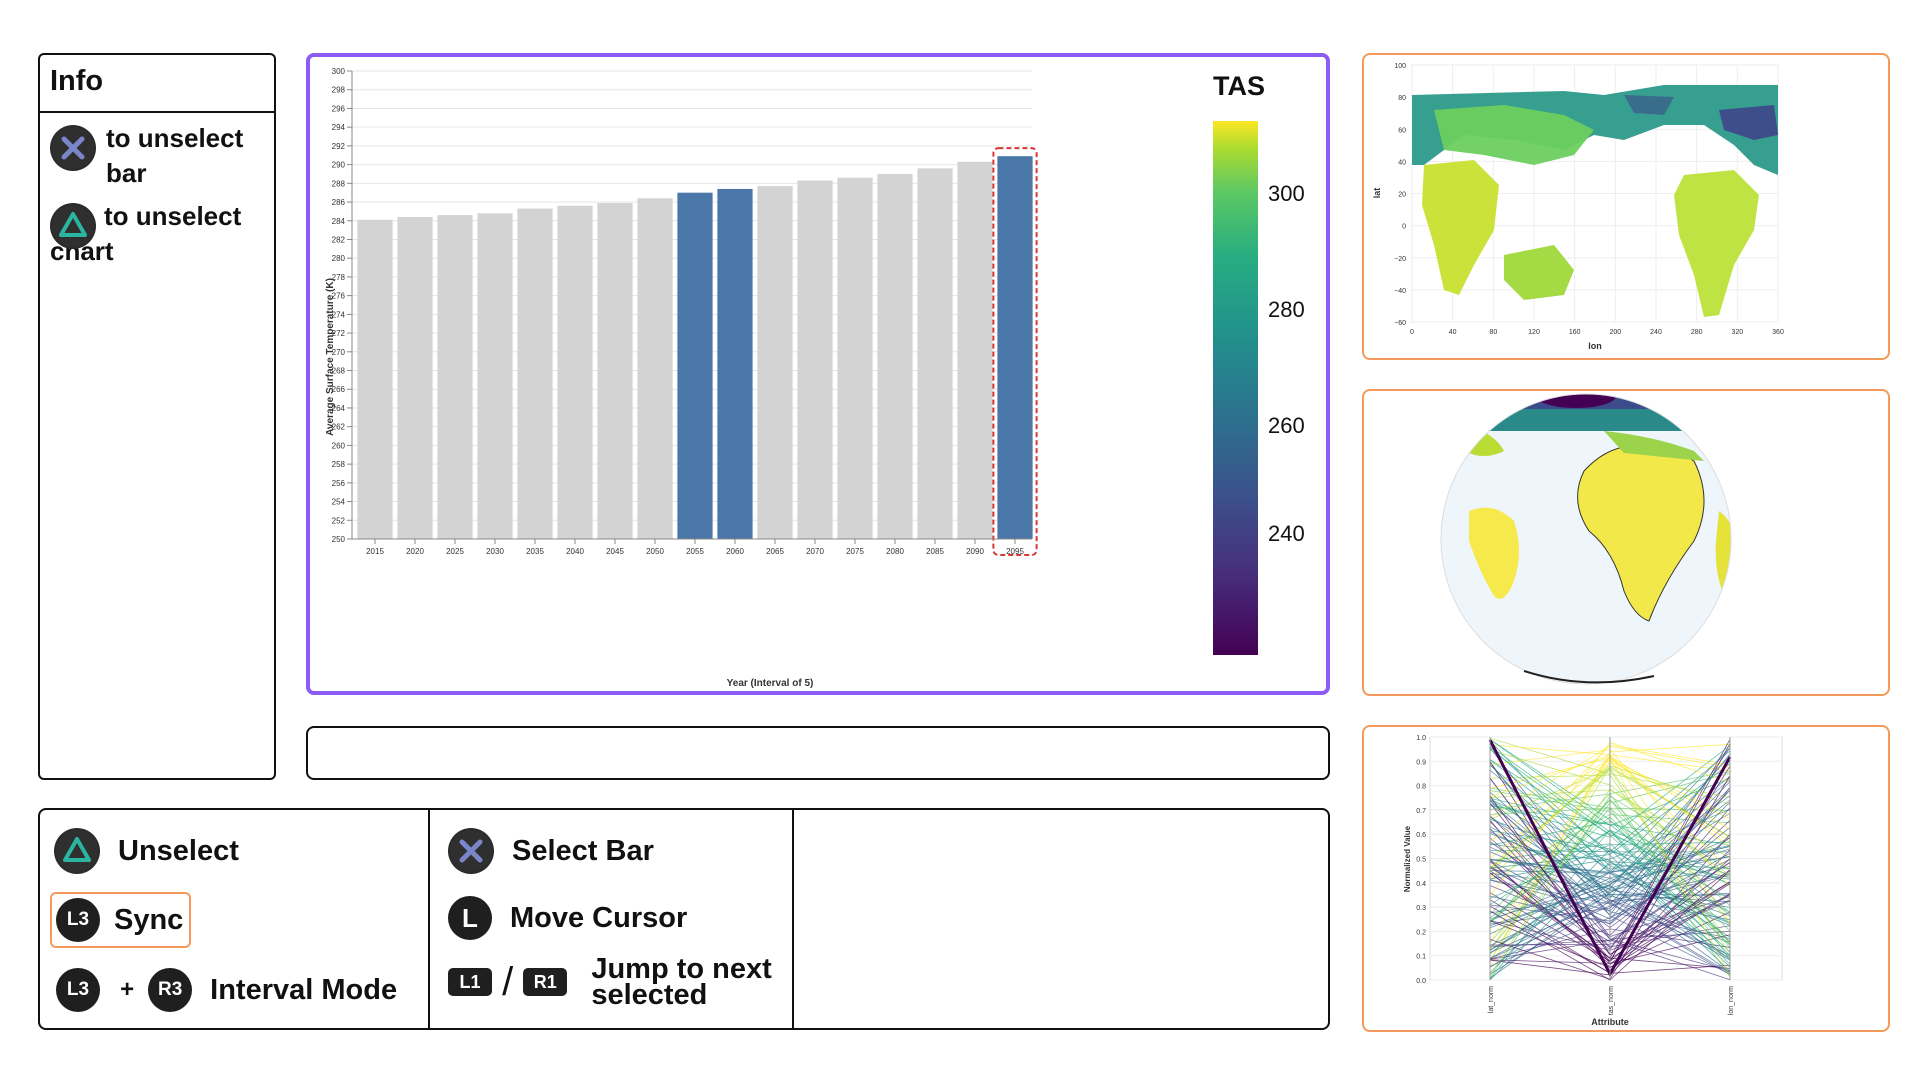 This screenshot has height=1080, width=1920. Describe the element at coordinates (375, 379) in the screenshot. I see `bar-2015` at that location.